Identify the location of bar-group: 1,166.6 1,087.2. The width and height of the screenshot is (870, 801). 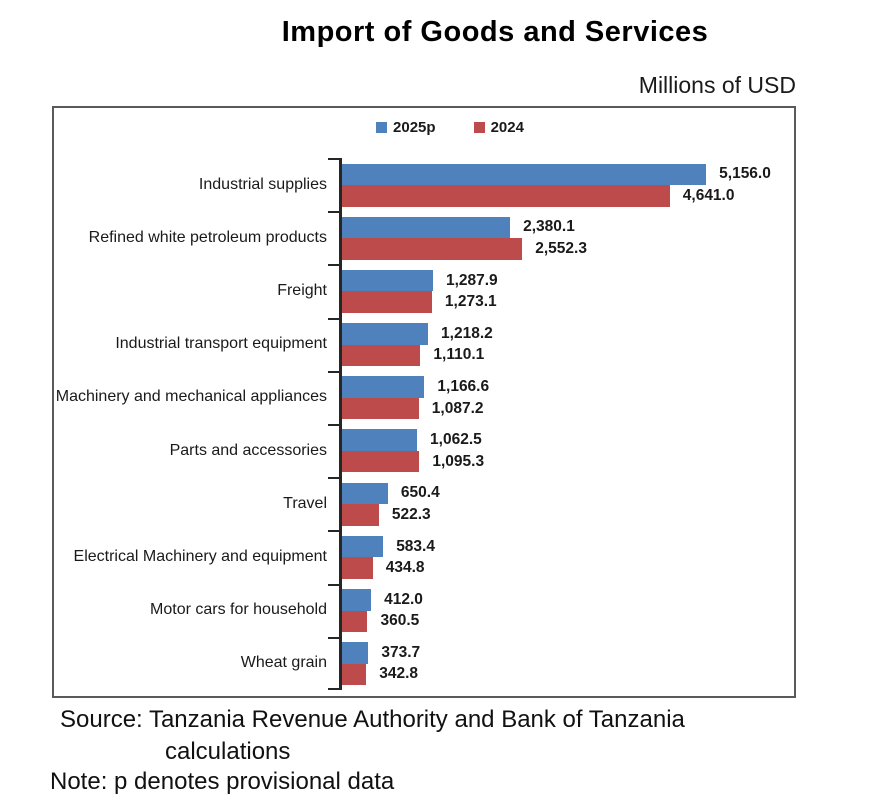
(566, 397).